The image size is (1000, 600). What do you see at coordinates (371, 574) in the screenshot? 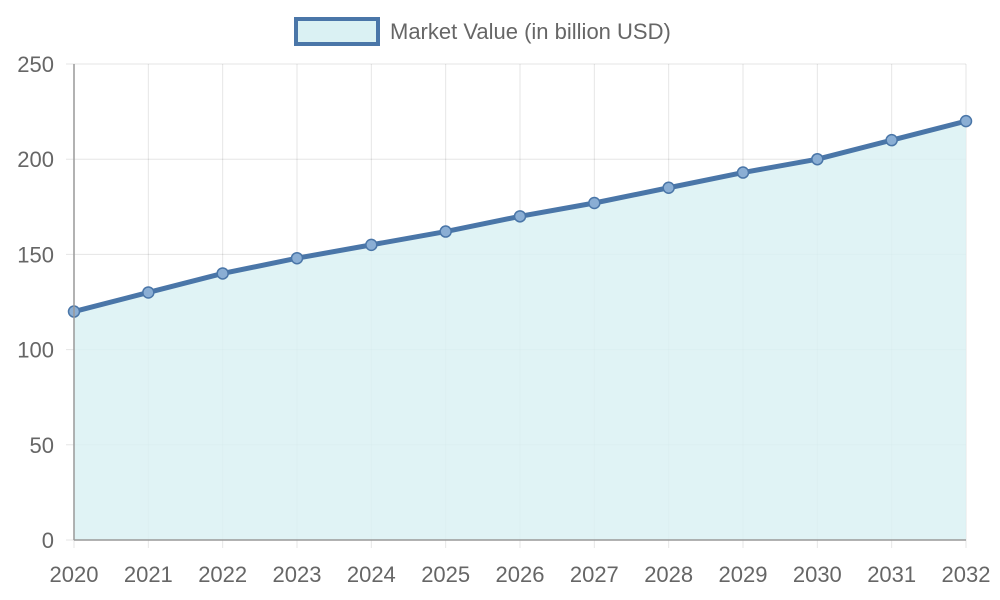
I see `x-tick-label: 2024` at bounding box center [371, 574].